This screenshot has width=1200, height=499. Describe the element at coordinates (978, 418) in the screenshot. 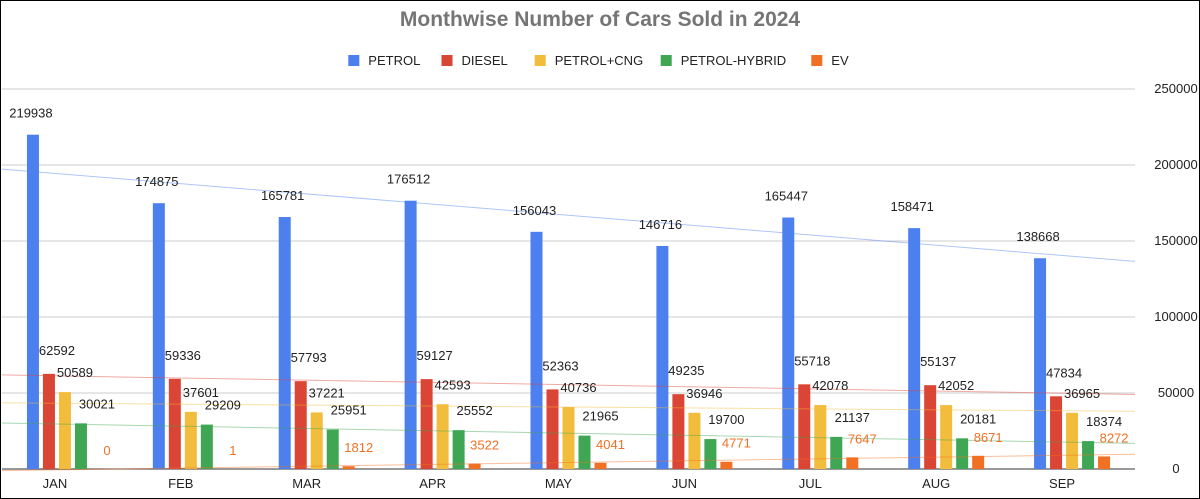

I see `data-label: 20181` at that location.